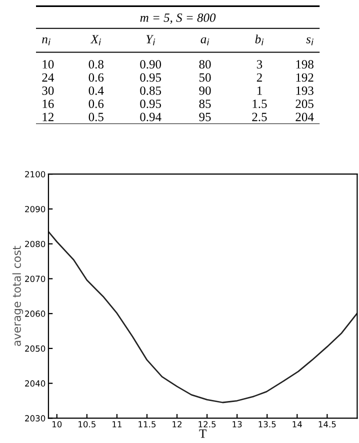 The width and height of the screenshot is (359, 443). What do you see at coordinates (95, 40) in the screenshot?
I see `category-label: X$_{i}$` at bounding box center [95, 40].